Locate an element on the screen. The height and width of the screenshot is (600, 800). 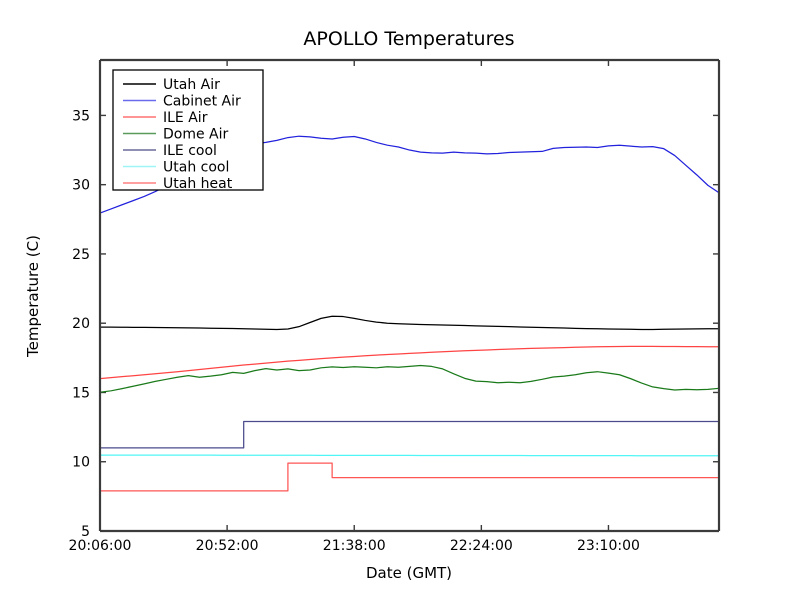
y-tick-label: 35 is located at coordinates (81, 116).